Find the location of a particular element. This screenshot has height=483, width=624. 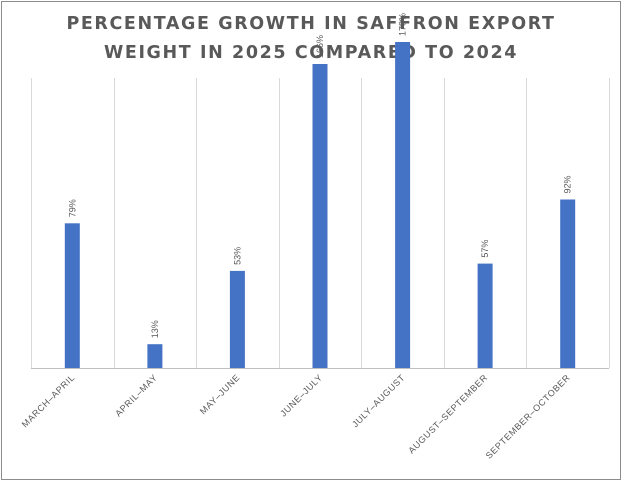

data-label-7: 92% is located at coordinates (568, 184).